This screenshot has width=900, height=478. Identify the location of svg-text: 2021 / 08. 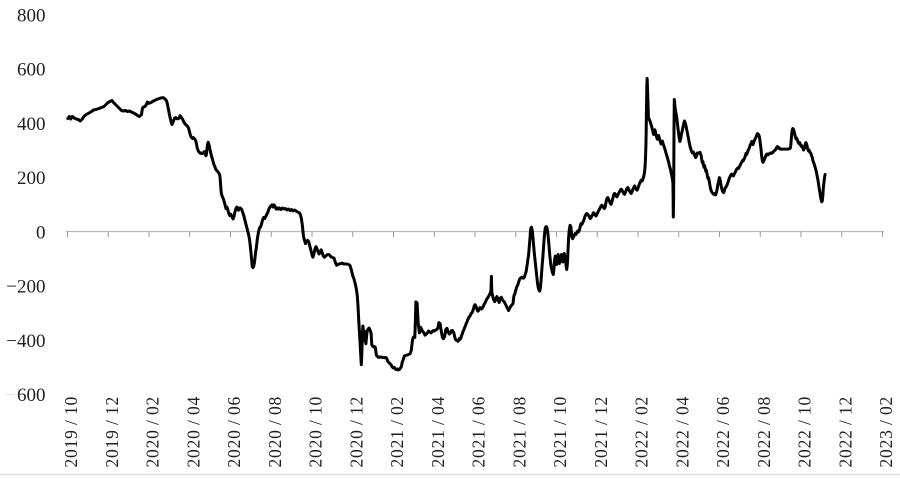
(519, 432).